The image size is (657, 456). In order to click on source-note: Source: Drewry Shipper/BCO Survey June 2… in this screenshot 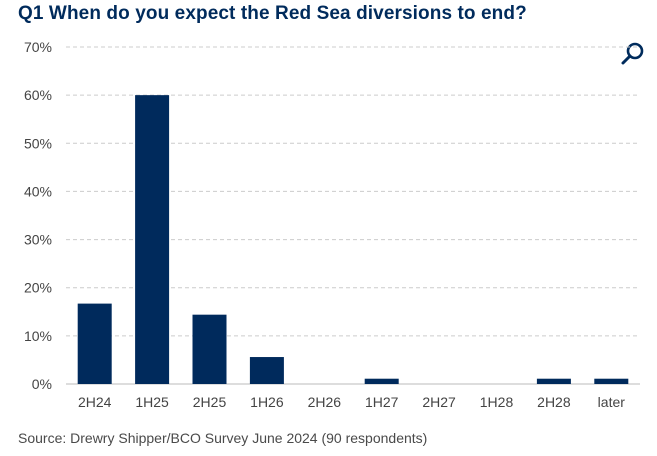, I will do `click(223, 438)`.